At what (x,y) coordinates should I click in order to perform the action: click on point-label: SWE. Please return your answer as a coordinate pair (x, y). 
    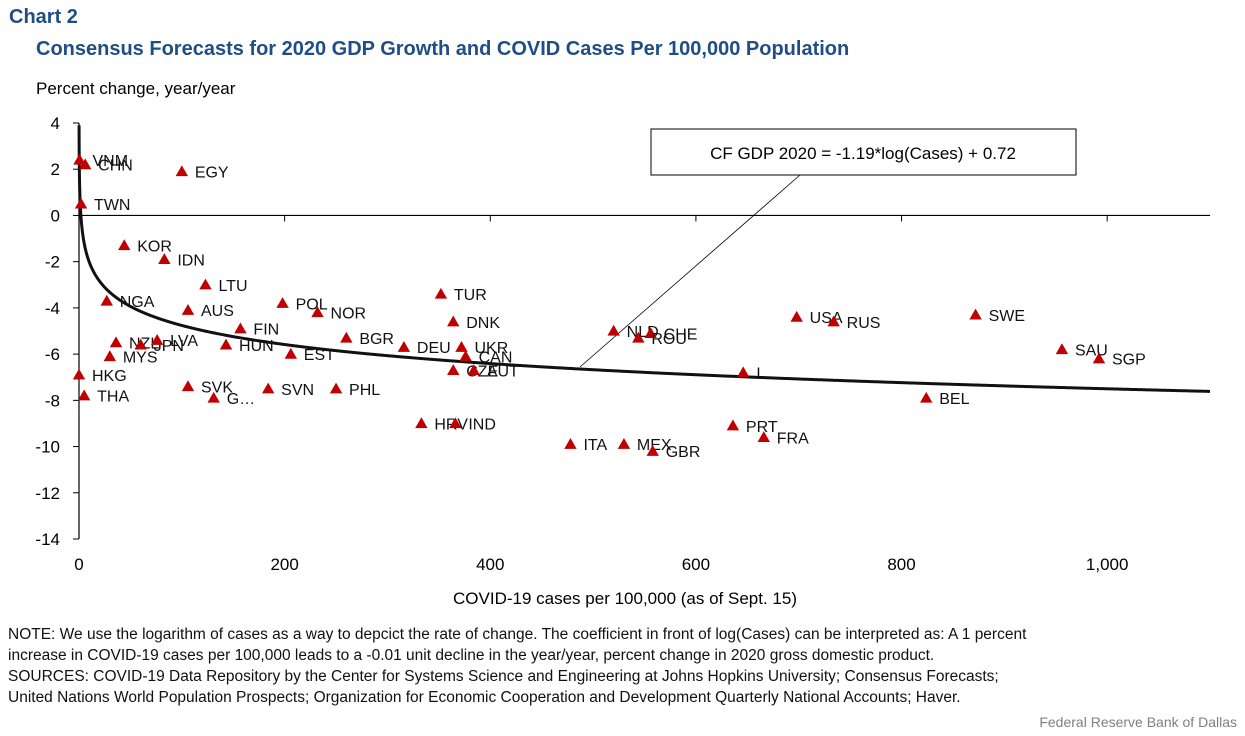
    Looking at the image, I should click on (1007, 316).